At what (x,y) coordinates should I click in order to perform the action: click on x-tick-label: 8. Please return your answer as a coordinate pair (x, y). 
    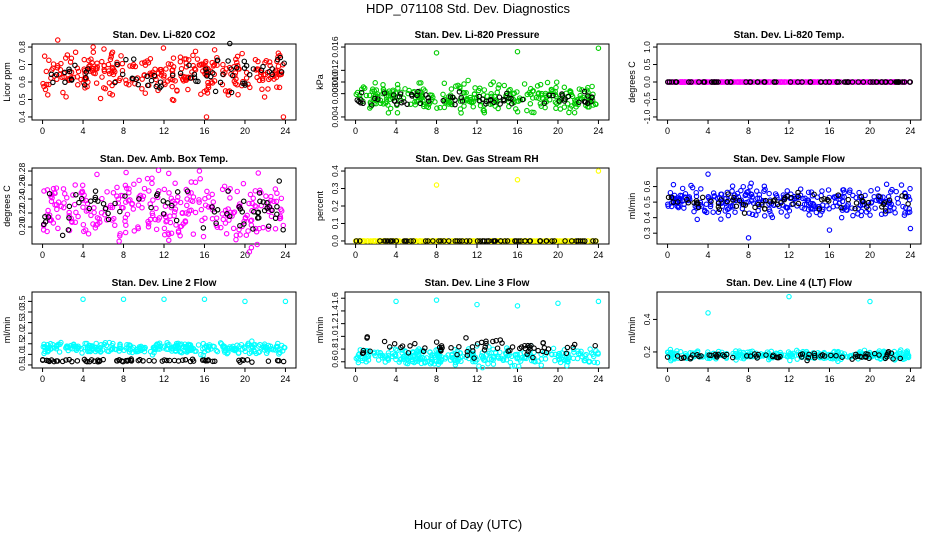
    Looking at the image, I should click on (436, 379).